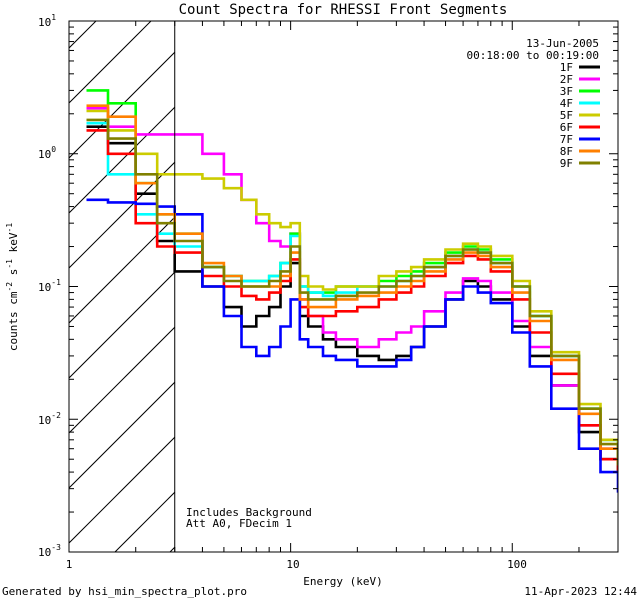 The image size is (640, 600). I want to click on time-range-annotation: 00:18:00 to 00:19:00, so click(533, 55).